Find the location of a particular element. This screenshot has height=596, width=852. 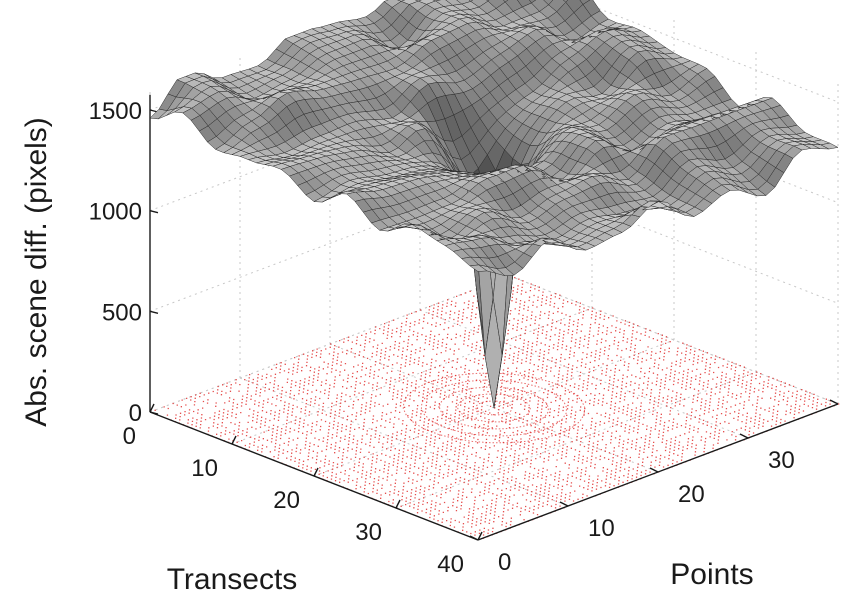

y-tick-label: 0 is located at coordinates (504, 562).